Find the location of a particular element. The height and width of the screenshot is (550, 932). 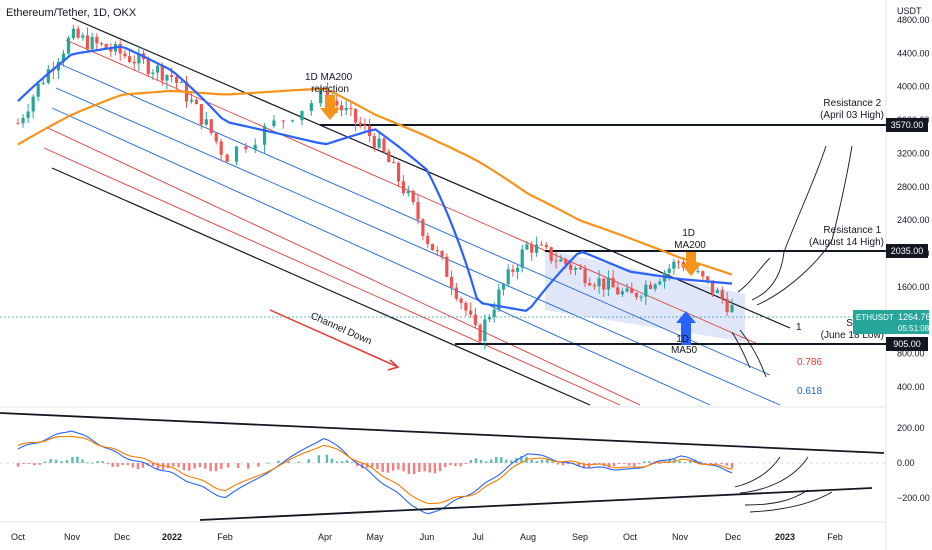

x-tick-label: Nov is located at coordinates (72, 537).